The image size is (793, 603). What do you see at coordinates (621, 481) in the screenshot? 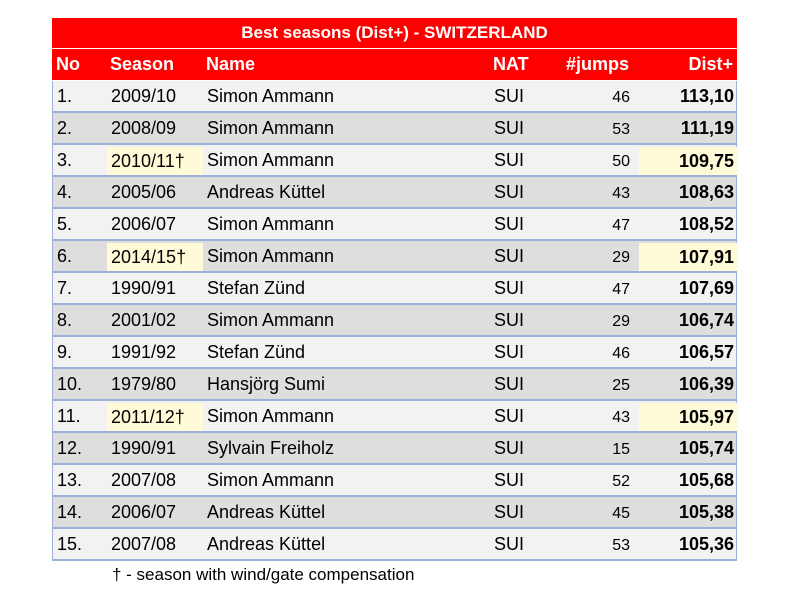
I see `cell-jumps: 52` at bounding box center [621, 481].